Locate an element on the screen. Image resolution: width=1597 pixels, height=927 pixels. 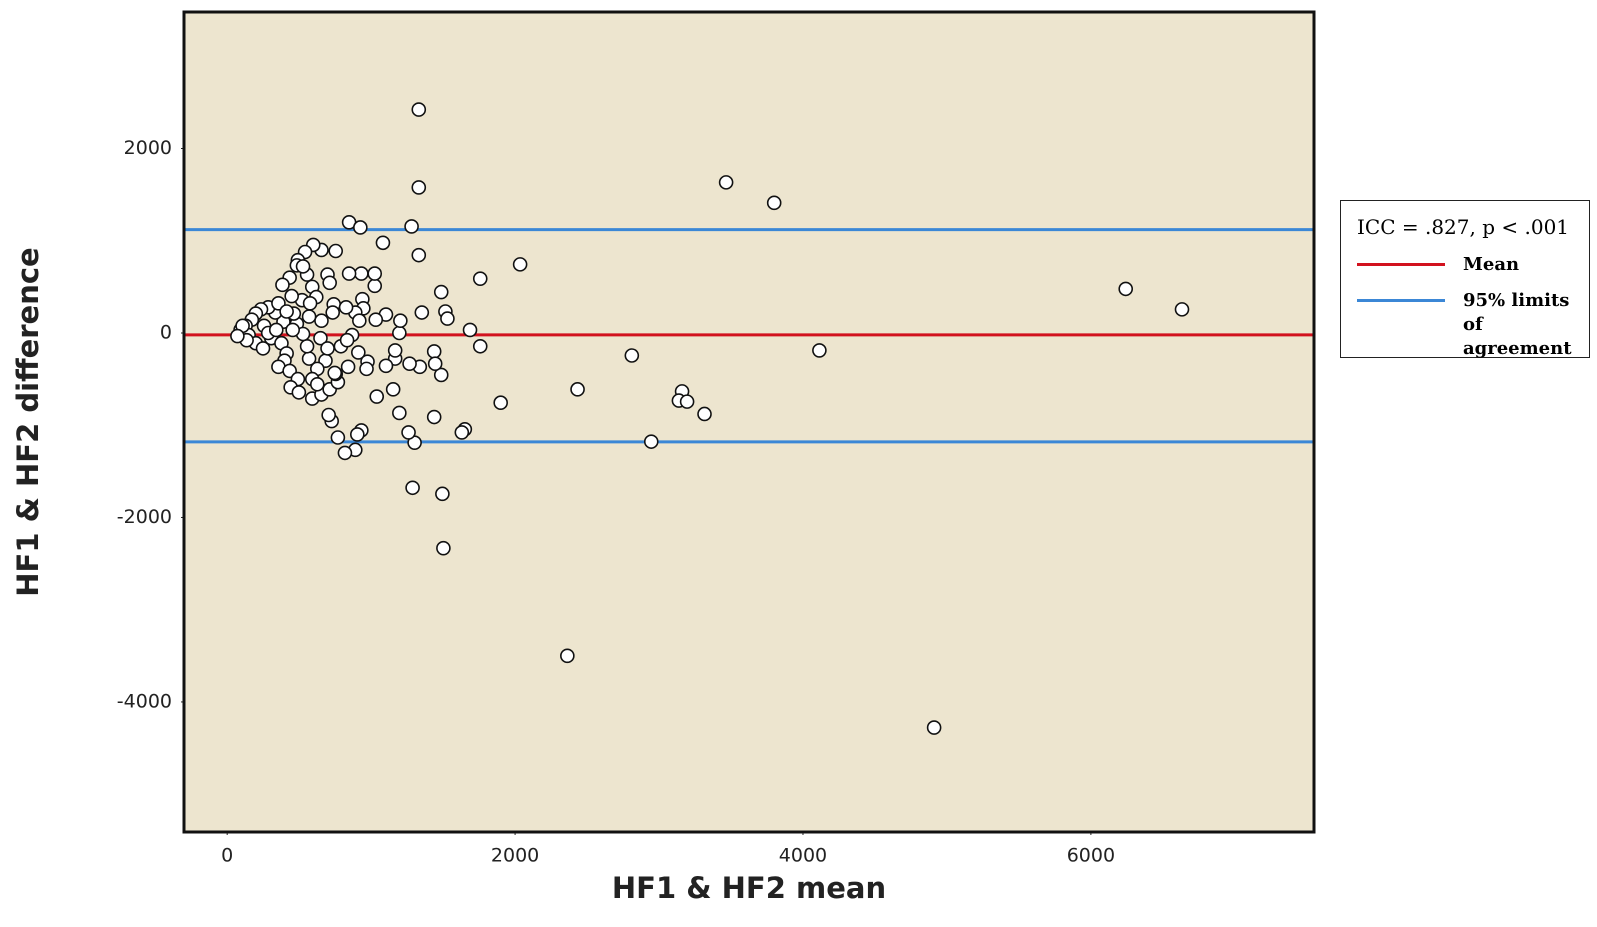
x-tick-label: 6000 is located at coordinates (1091, 856).